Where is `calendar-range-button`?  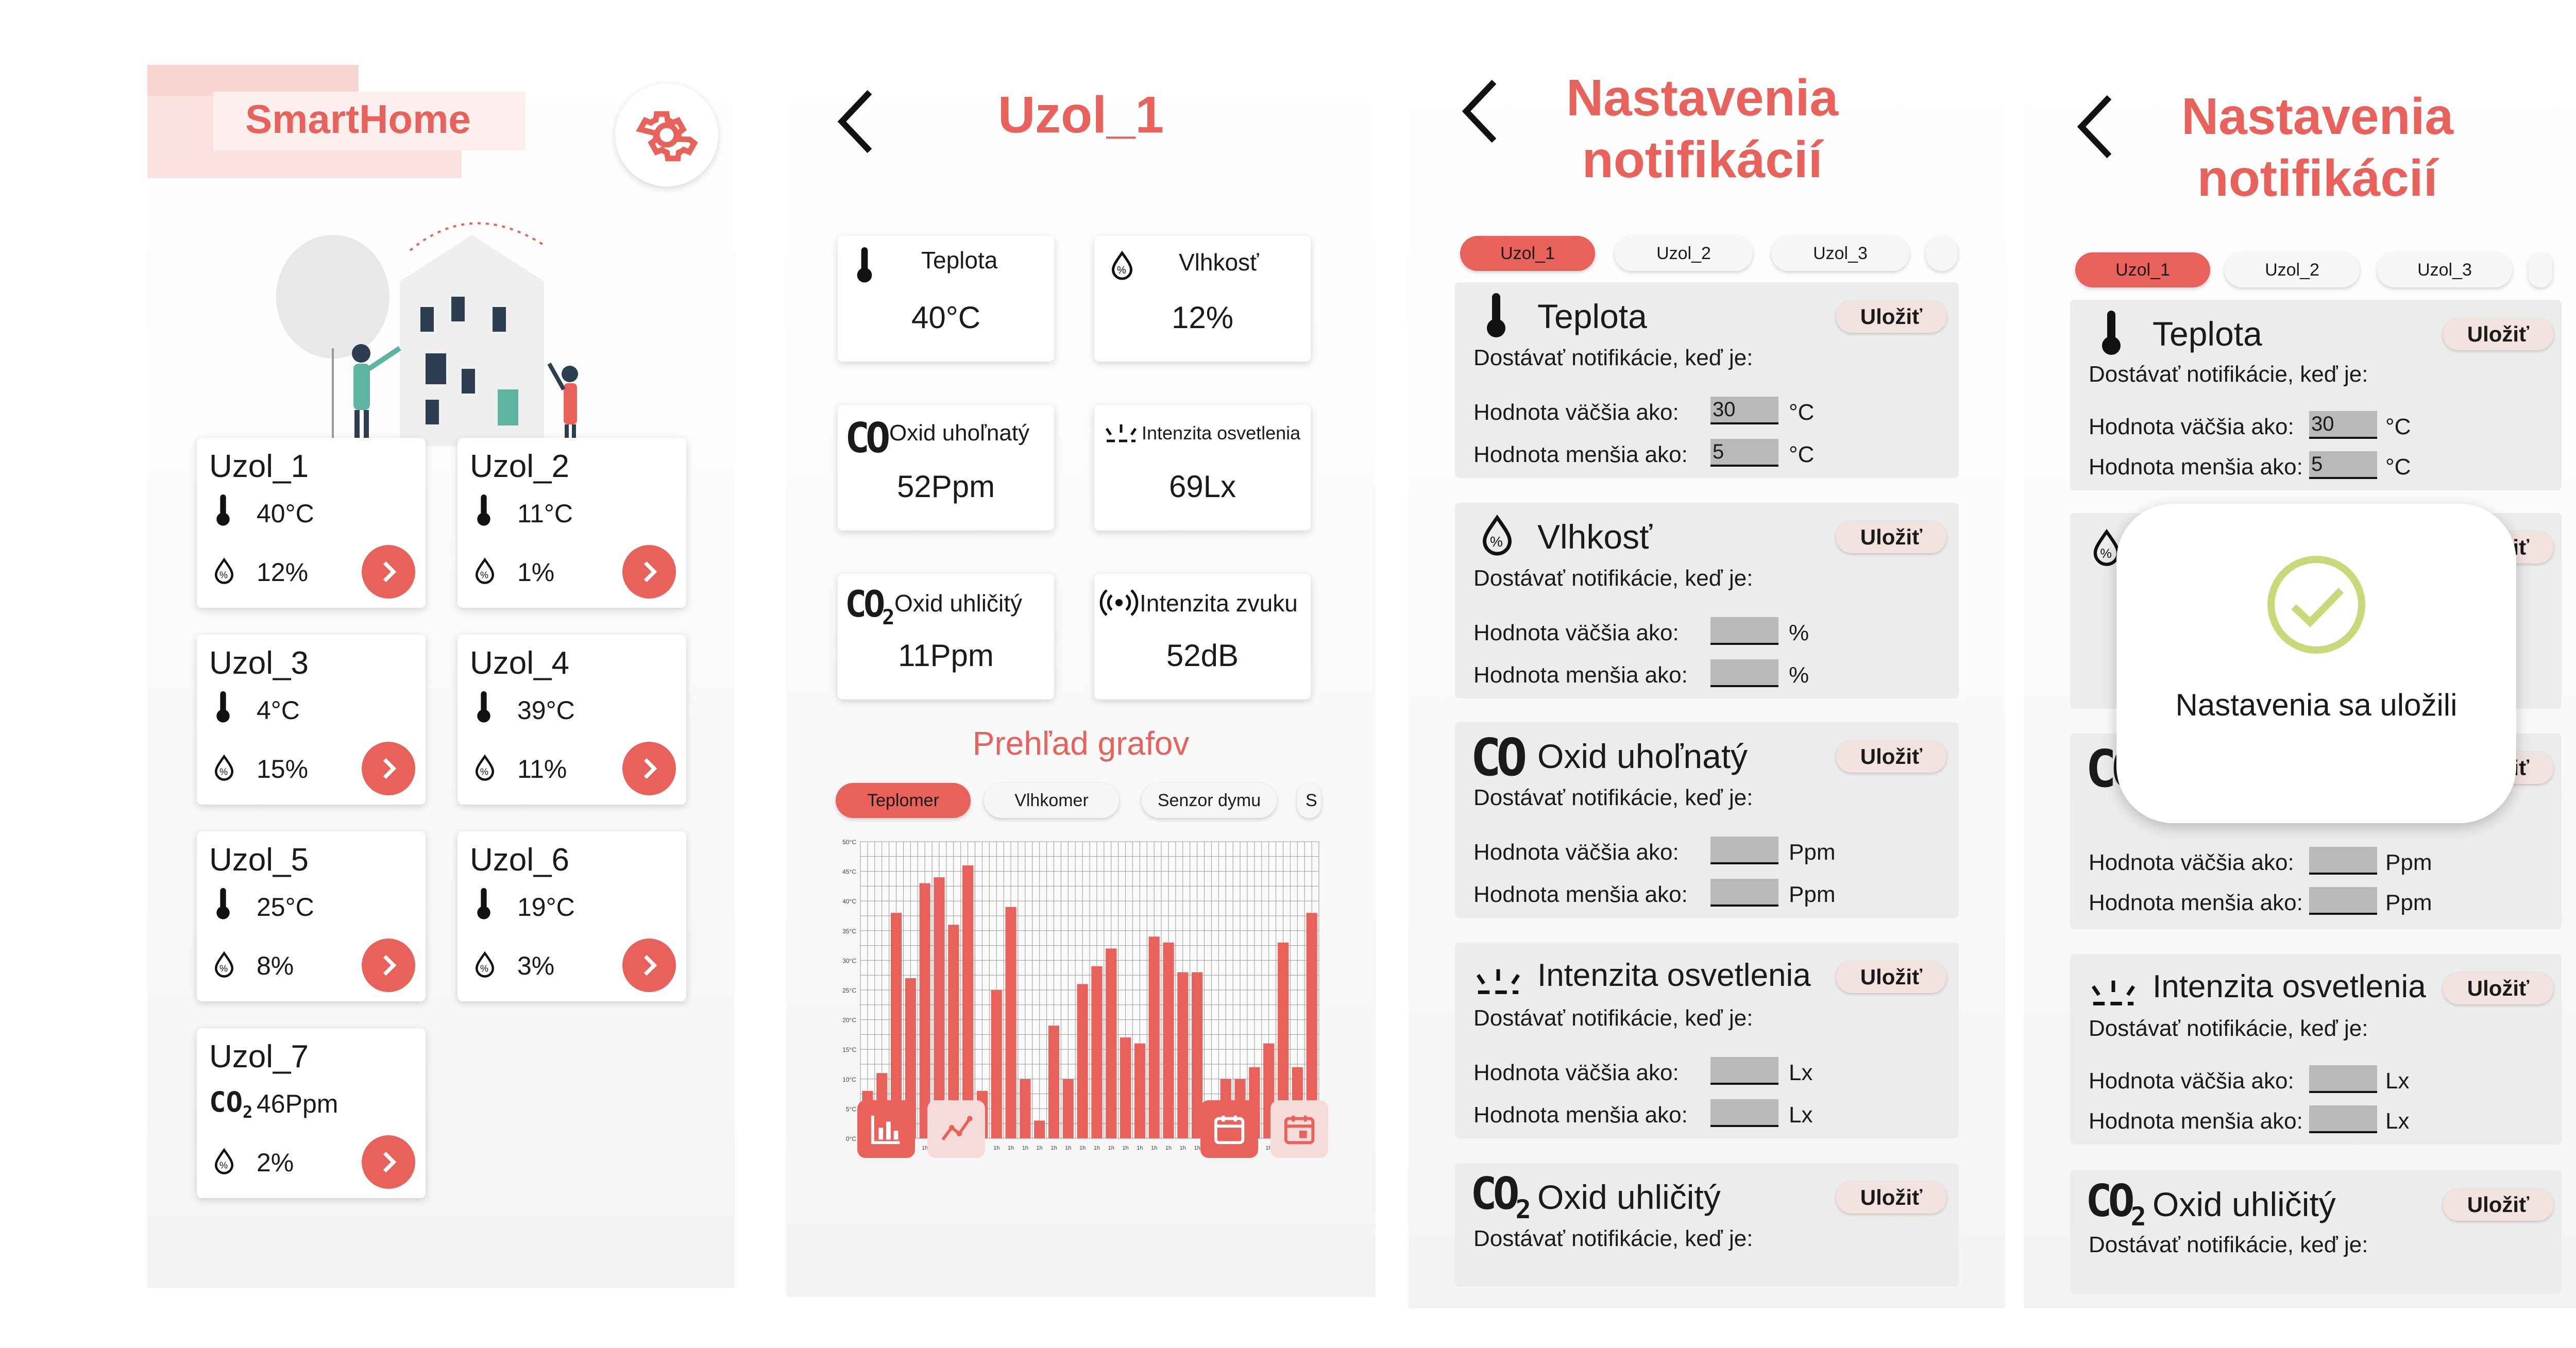
calendar-range-button is located at coordinates (1299, 1129).